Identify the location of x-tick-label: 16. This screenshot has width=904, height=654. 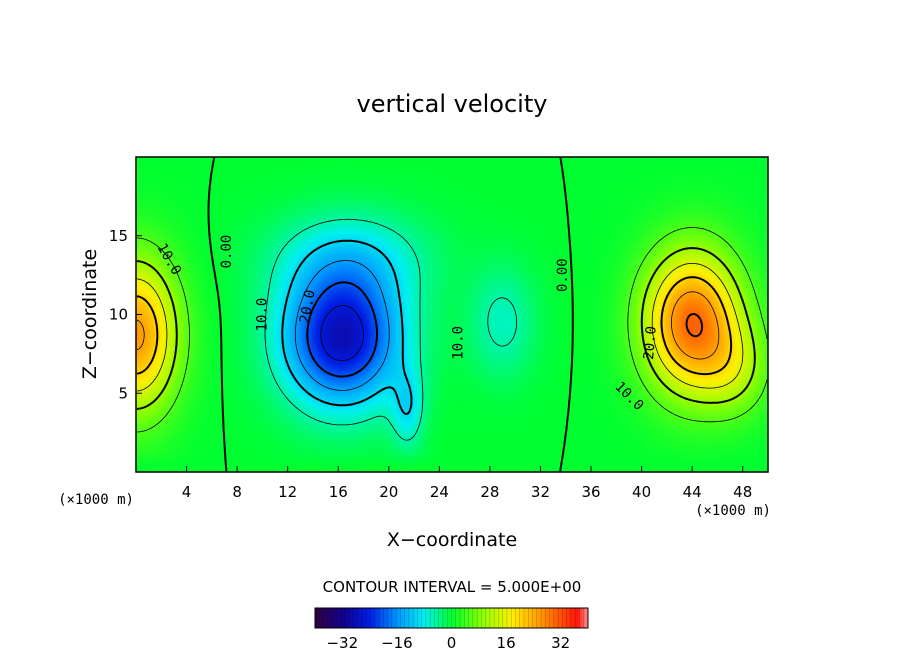
(338, 492).